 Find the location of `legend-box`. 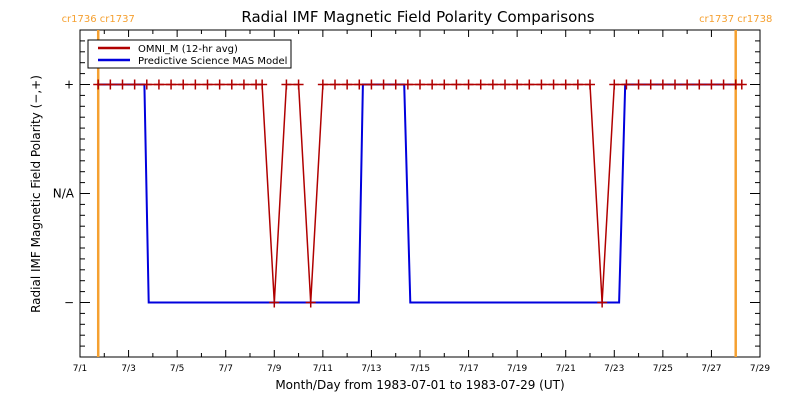

legend-box is located at coordinates (189, 54).